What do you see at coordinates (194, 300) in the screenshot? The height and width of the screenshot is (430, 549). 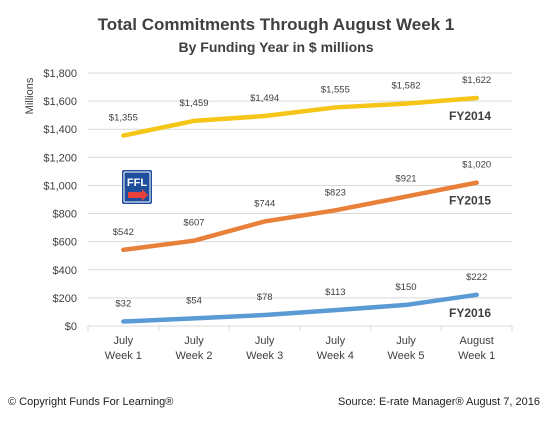 I see `data-label: $54` at bounding box center [194, 300].